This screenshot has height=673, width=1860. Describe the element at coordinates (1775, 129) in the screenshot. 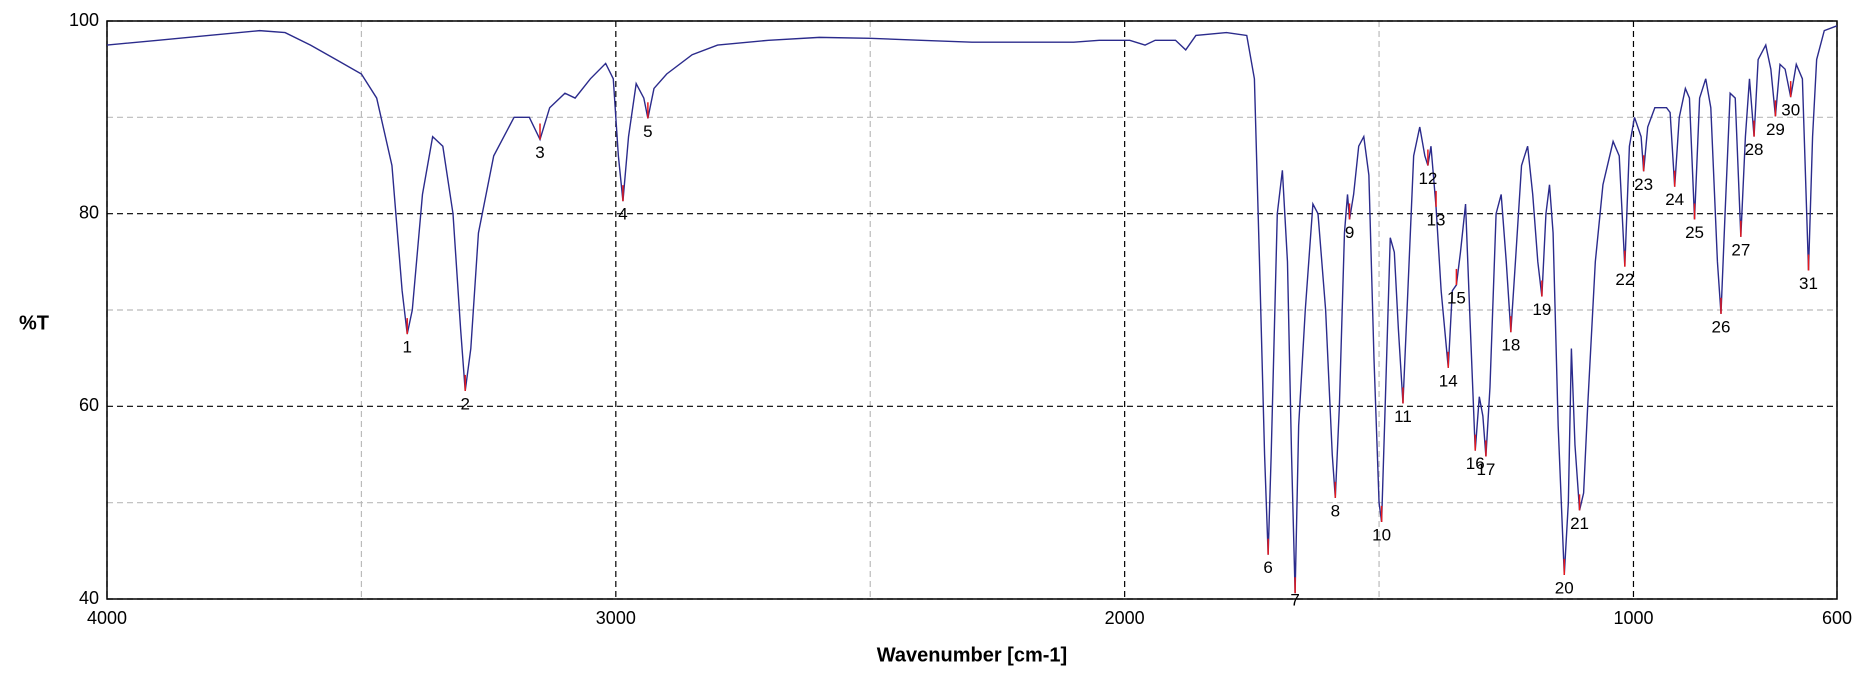

I see `peak-label: 29` at that location.